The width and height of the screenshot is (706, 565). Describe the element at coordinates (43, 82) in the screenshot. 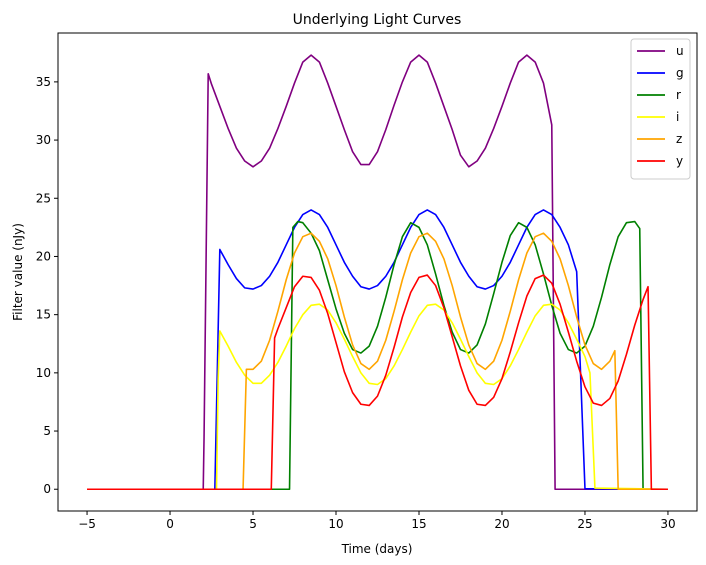

I see `y-tick-label: 35` at that location.